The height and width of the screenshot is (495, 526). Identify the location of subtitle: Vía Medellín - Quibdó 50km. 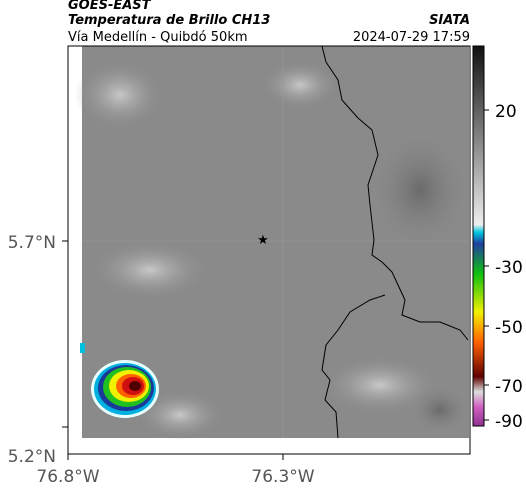
(158, 37).